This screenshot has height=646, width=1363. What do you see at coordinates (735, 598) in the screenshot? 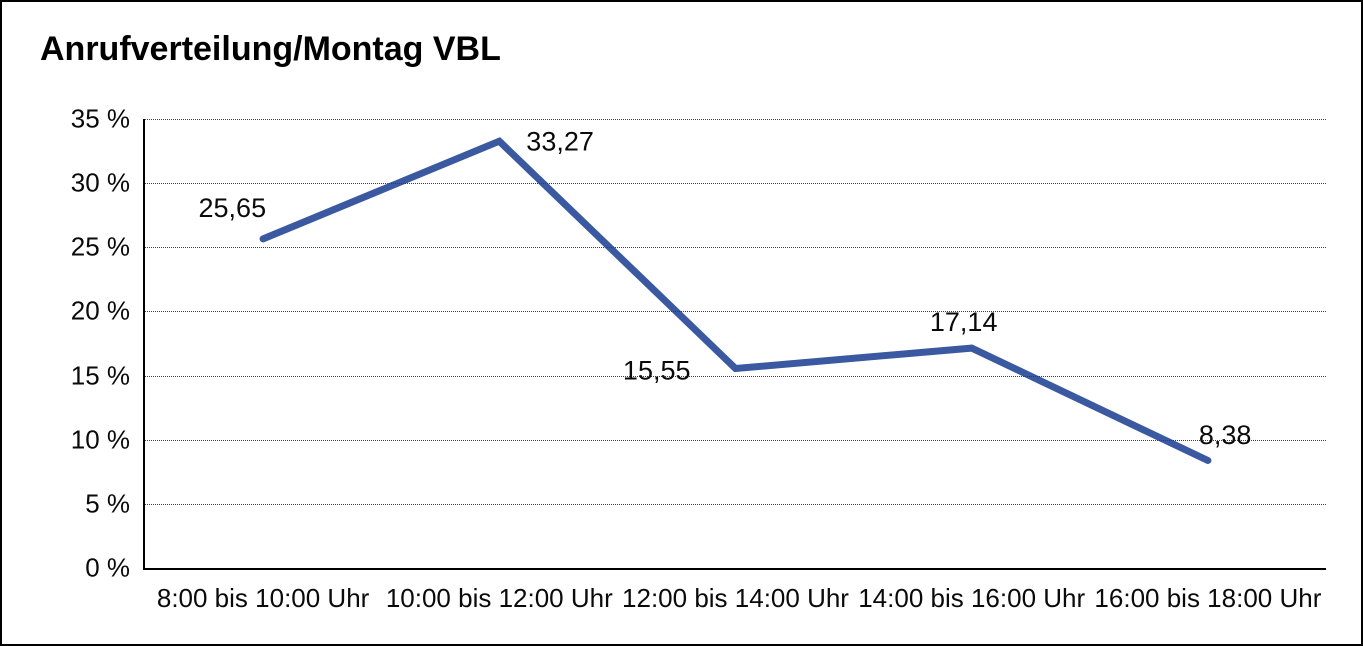
I see `x-tick-label: 12:00 bis 14:00 Uhr` at bounding box center [735, 598].